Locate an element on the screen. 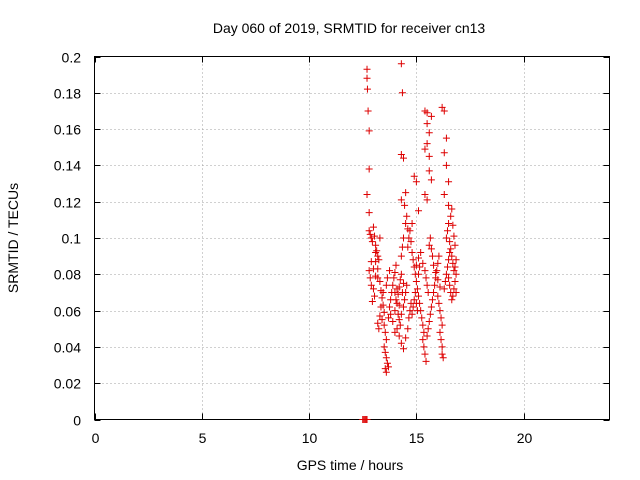 The height and width of the screenshot is (480, 640). y-axis-label: SRMTID / TECUs is located at coordinates (13, 238).